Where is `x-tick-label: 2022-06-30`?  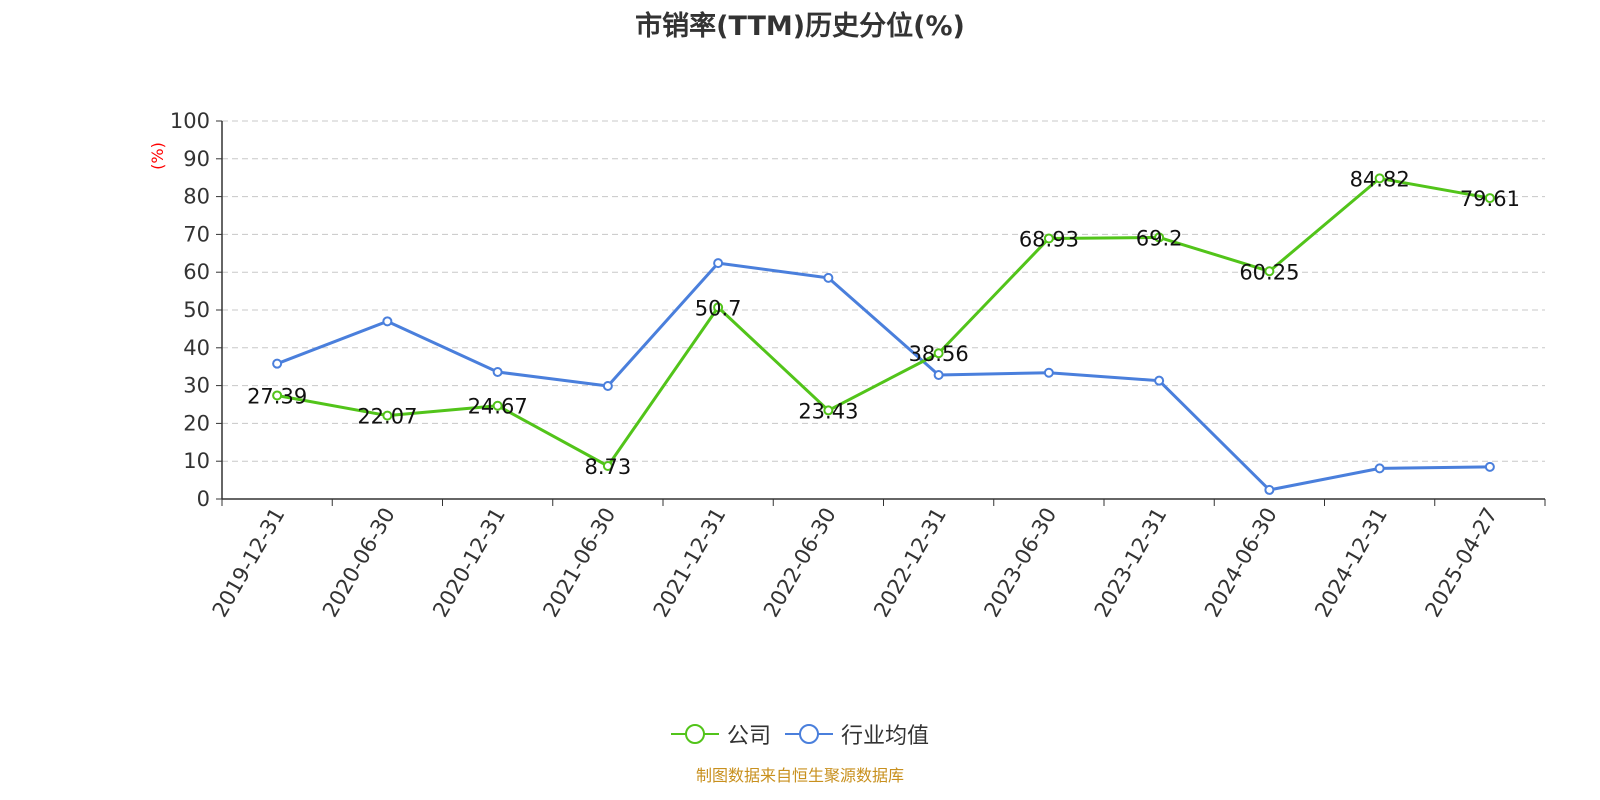
x-tick-label: 2022-06-30 is located at coordinates (800, 563).